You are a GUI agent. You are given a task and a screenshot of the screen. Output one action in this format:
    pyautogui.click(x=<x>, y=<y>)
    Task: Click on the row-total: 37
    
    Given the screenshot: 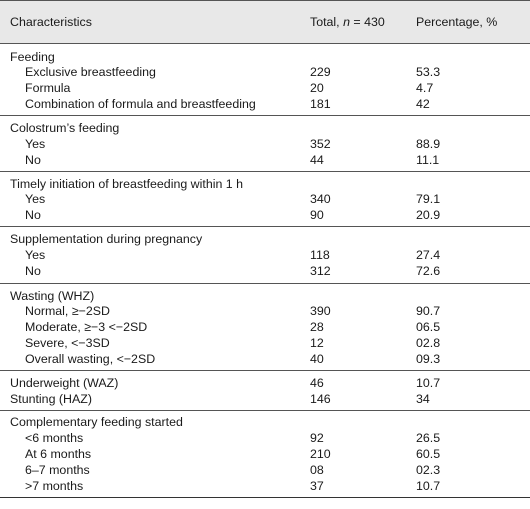 What is the action you would take?
    pyautogui.click(x=317, y=486)
    